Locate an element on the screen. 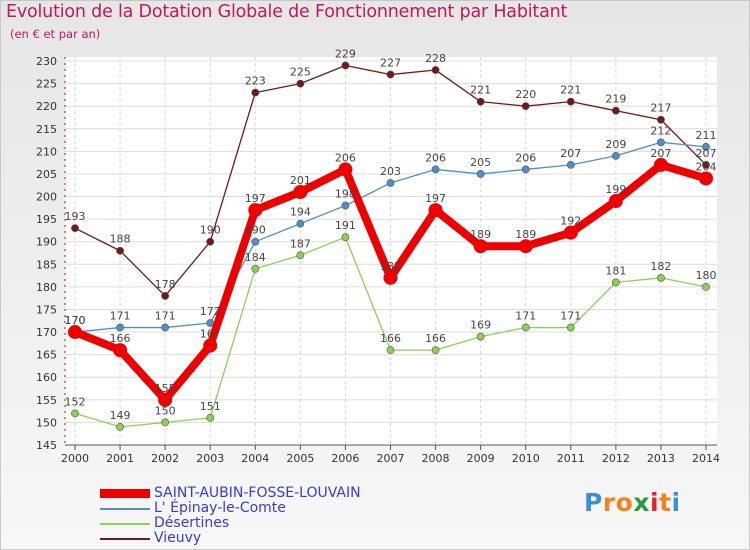  data-label: 219 is located at coordinates (615, 99).